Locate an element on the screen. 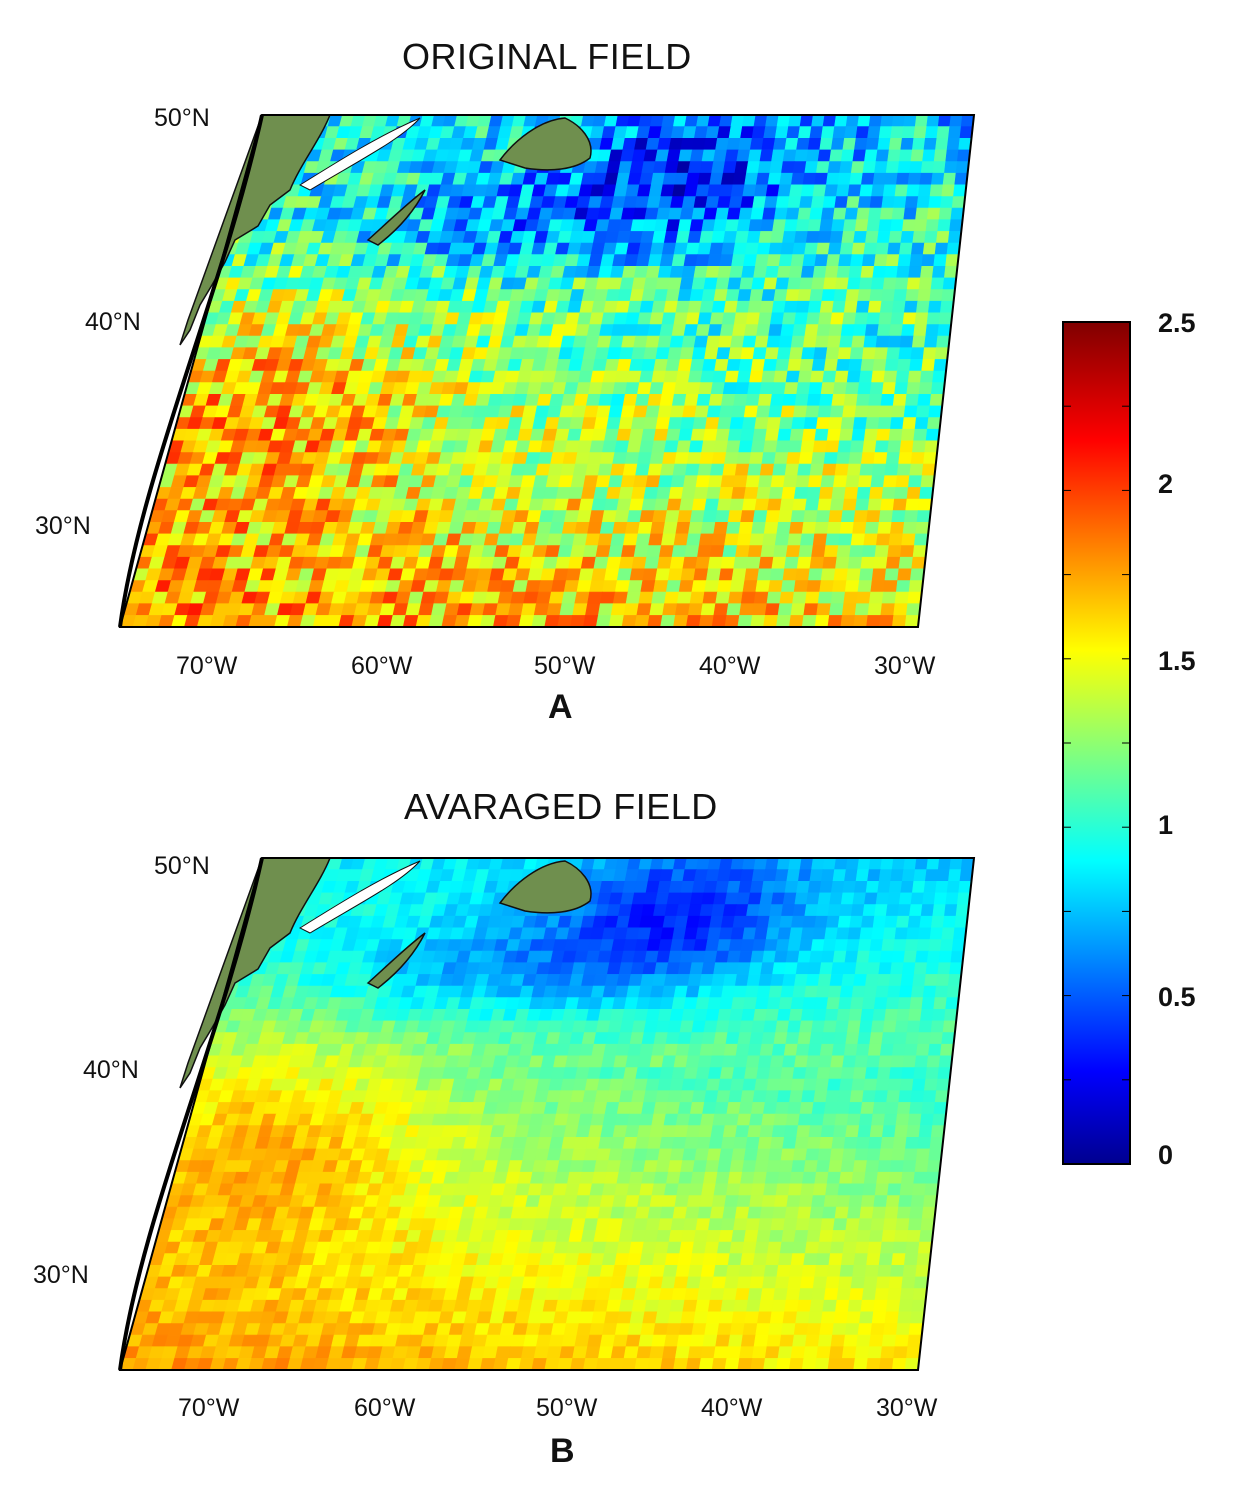  panel-a-lon-50w: 50°W is located at coordinates (565, 666).